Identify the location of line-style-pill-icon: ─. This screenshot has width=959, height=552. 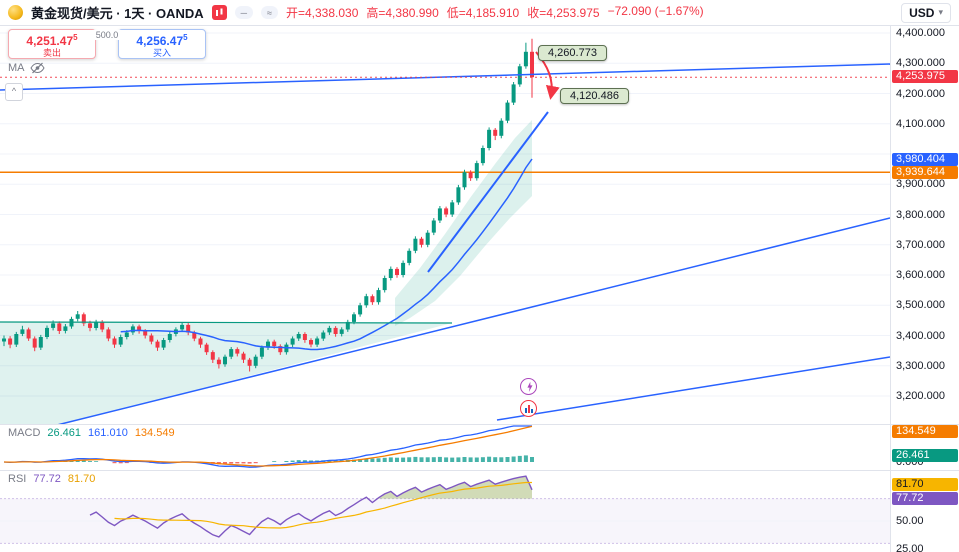
(244, 12).